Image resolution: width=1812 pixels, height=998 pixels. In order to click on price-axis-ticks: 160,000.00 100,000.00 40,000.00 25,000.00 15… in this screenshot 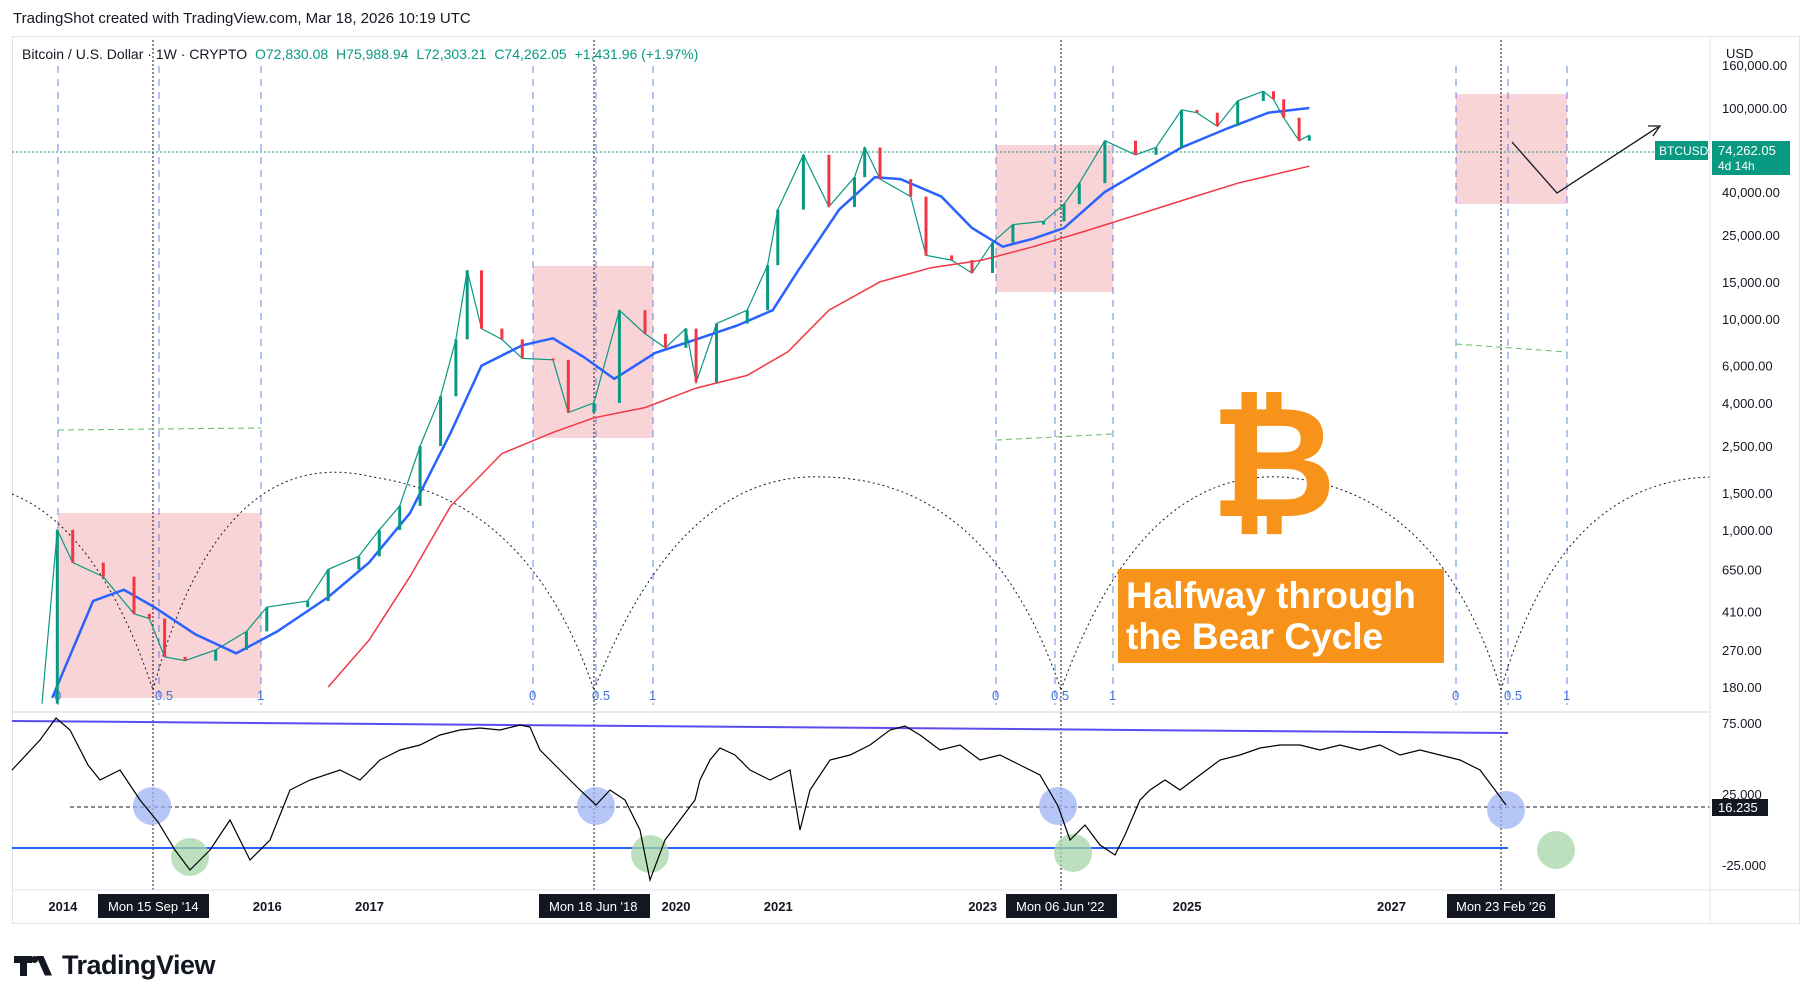, I will do `click(1754, 376)`.